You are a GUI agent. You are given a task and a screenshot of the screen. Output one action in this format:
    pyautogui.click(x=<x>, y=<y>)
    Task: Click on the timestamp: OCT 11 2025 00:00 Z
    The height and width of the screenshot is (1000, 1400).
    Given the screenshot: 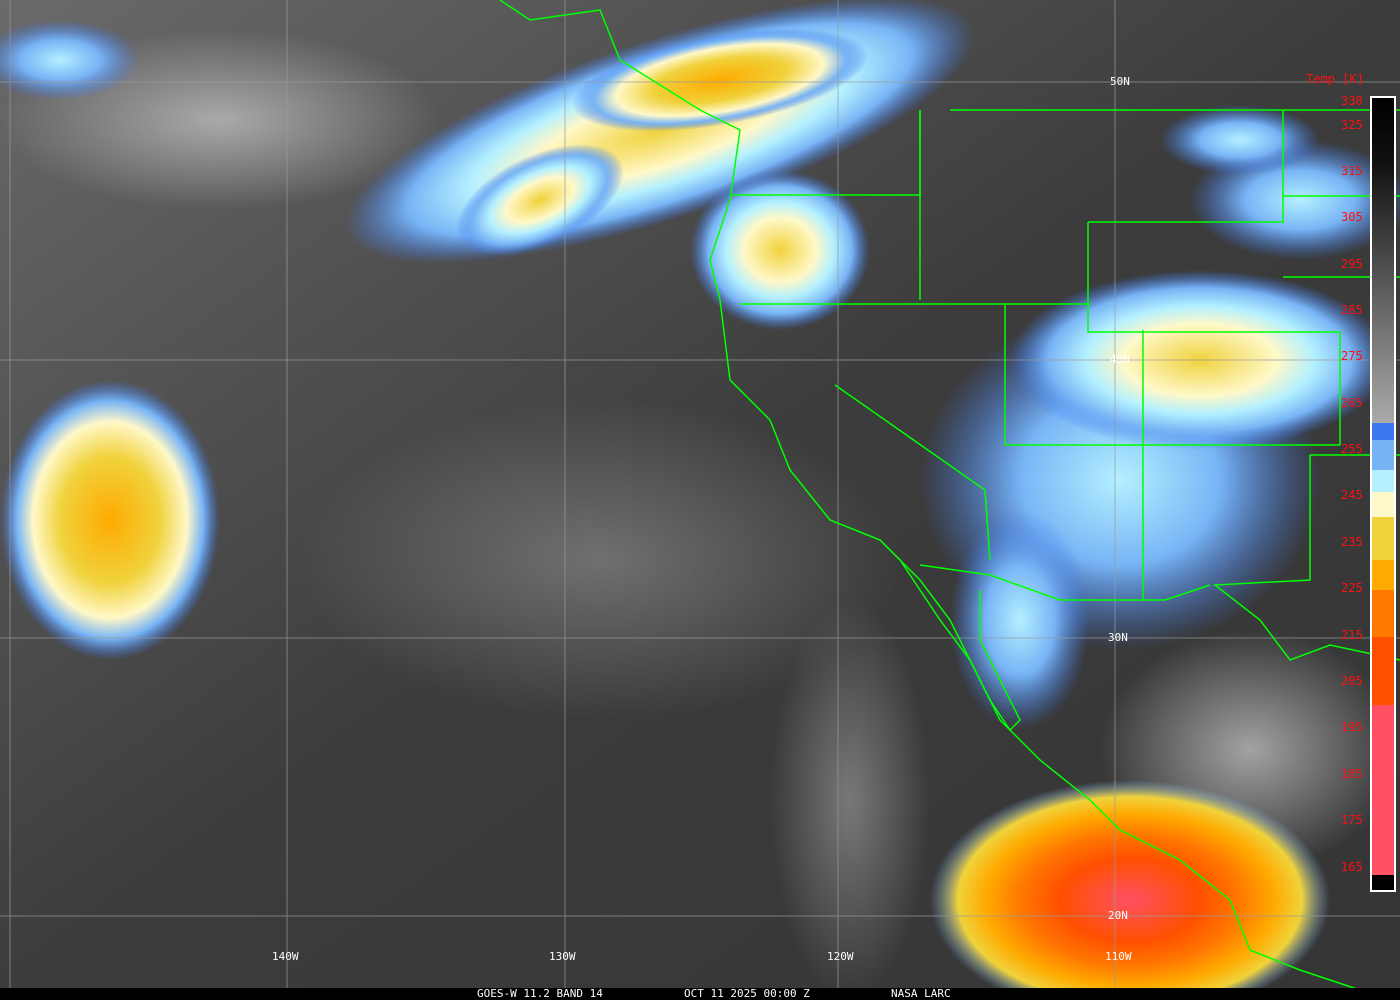 What is the action you would take?
    pyautogui.click(x=747, y=993)
    